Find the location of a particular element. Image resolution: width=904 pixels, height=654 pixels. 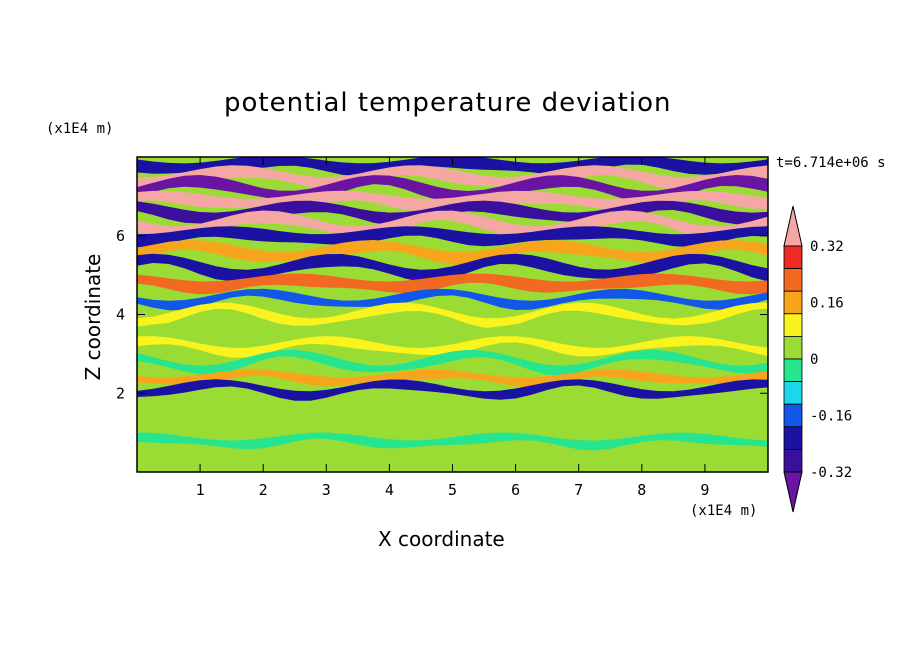

y-tick-label: 2 is located at coordinates (120, 393).